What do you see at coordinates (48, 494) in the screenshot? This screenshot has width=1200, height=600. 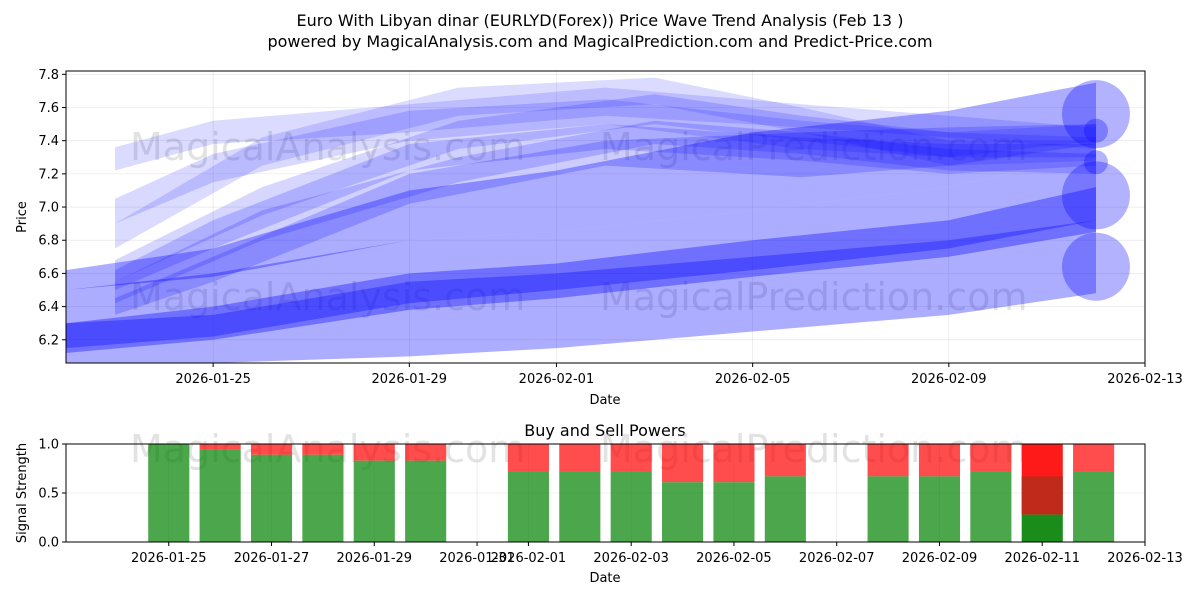 I see `y-tick-label: 0.5` at bounding box center [48, 494].